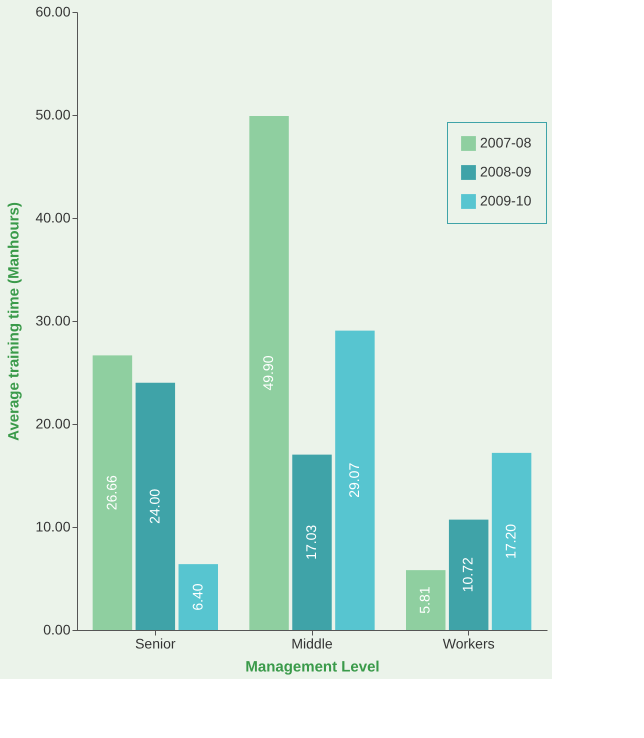 This screenshot has height=738, width=644. I want to click on legend-label: 2008-09, so click(506, 172).